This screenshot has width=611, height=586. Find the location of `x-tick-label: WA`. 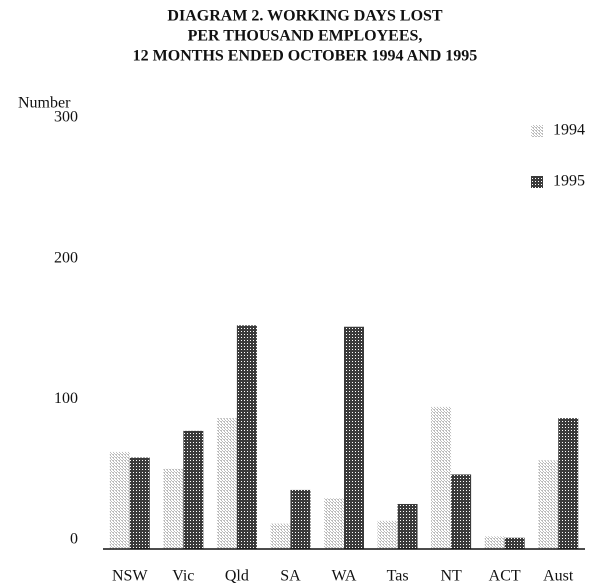

x-tick-label: WA is located at coordinates (344, 576).